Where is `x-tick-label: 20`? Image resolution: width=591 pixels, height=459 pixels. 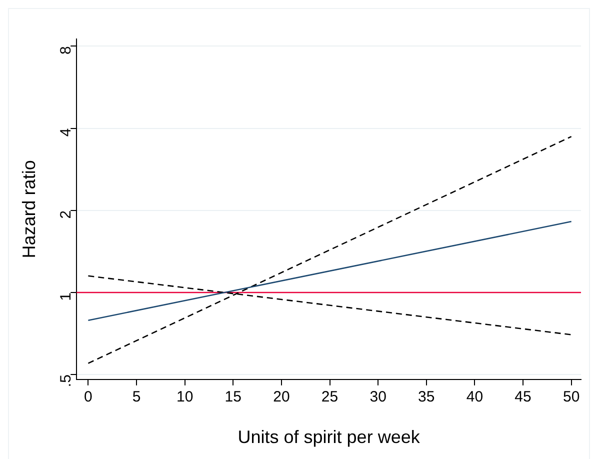
x-tick-label: 20 is located at coordinates (281, 397).